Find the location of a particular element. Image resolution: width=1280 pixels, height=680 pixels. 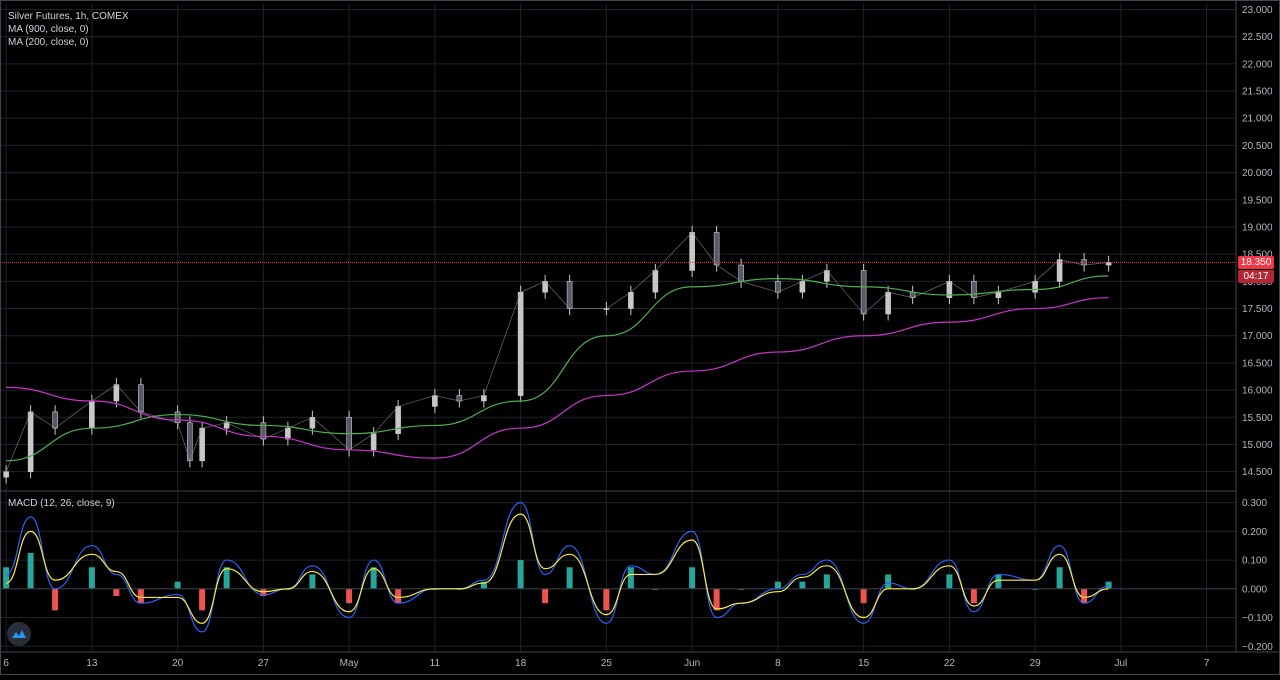

x-tick-label: 11 is located at coordinates (435, 663).